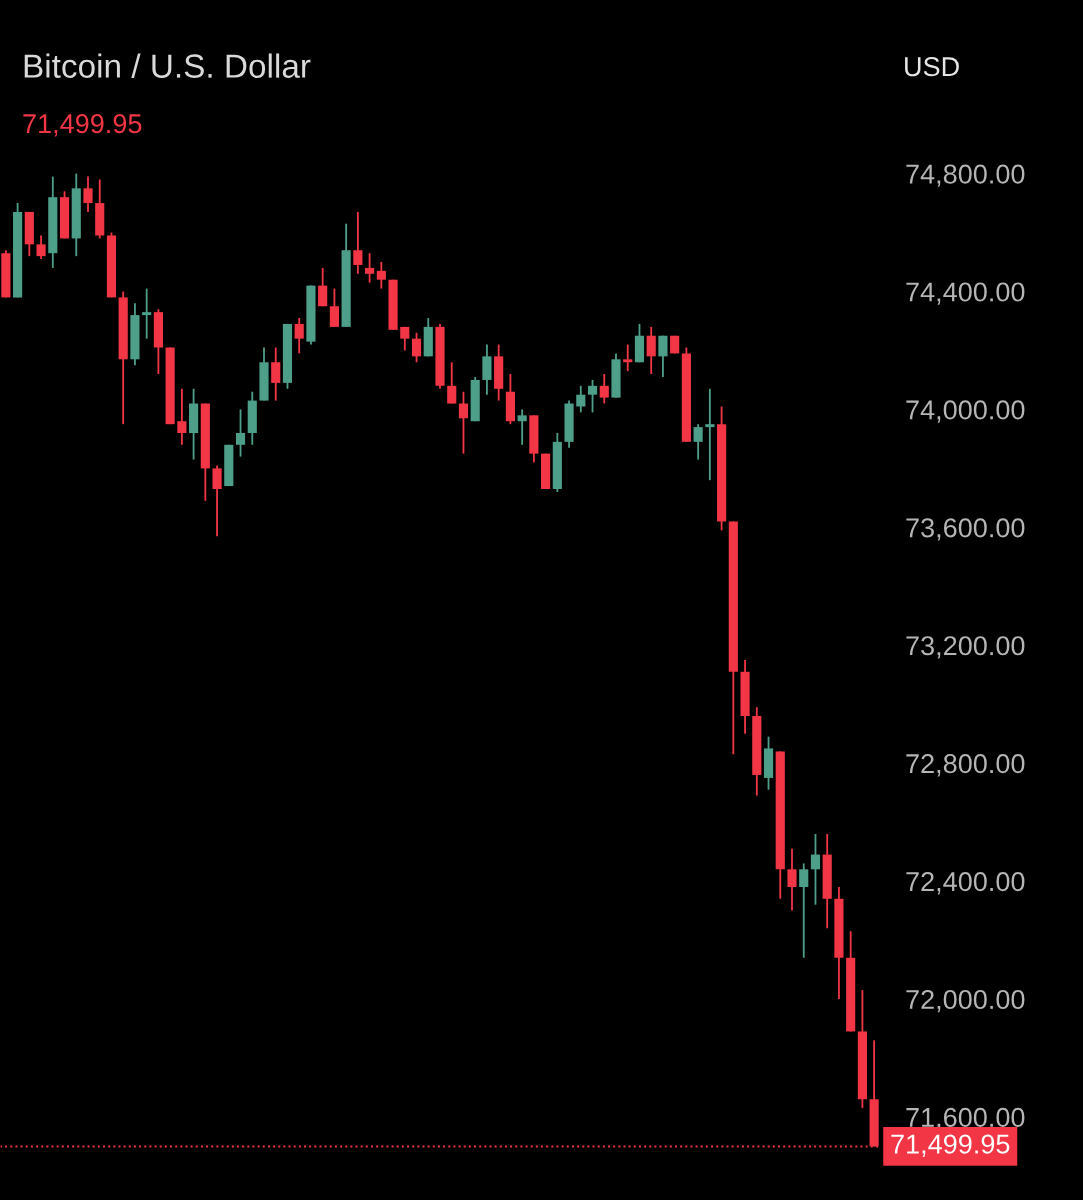 The image size is (1083, 1200). What do you see at coordinates (965, 411) in the screenshot?
I see `y-tick-label: 74,000.00` at bounding box center [965, 411].